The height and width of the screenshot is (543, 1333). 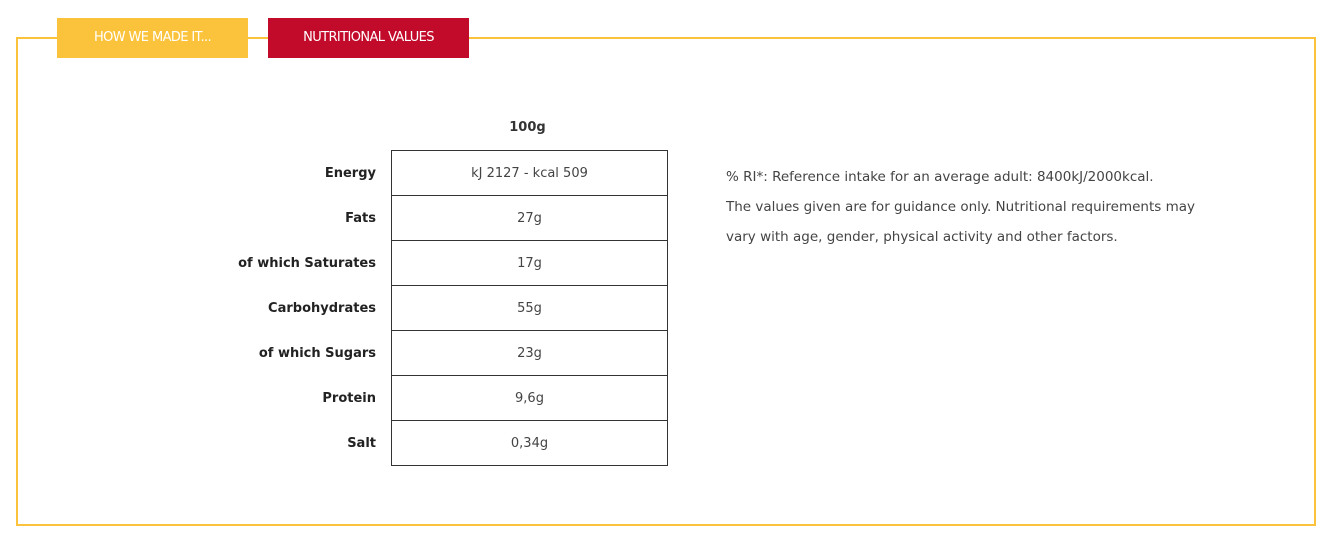 I want to click on row-value: 0,34g, so click(x=529, y=443).